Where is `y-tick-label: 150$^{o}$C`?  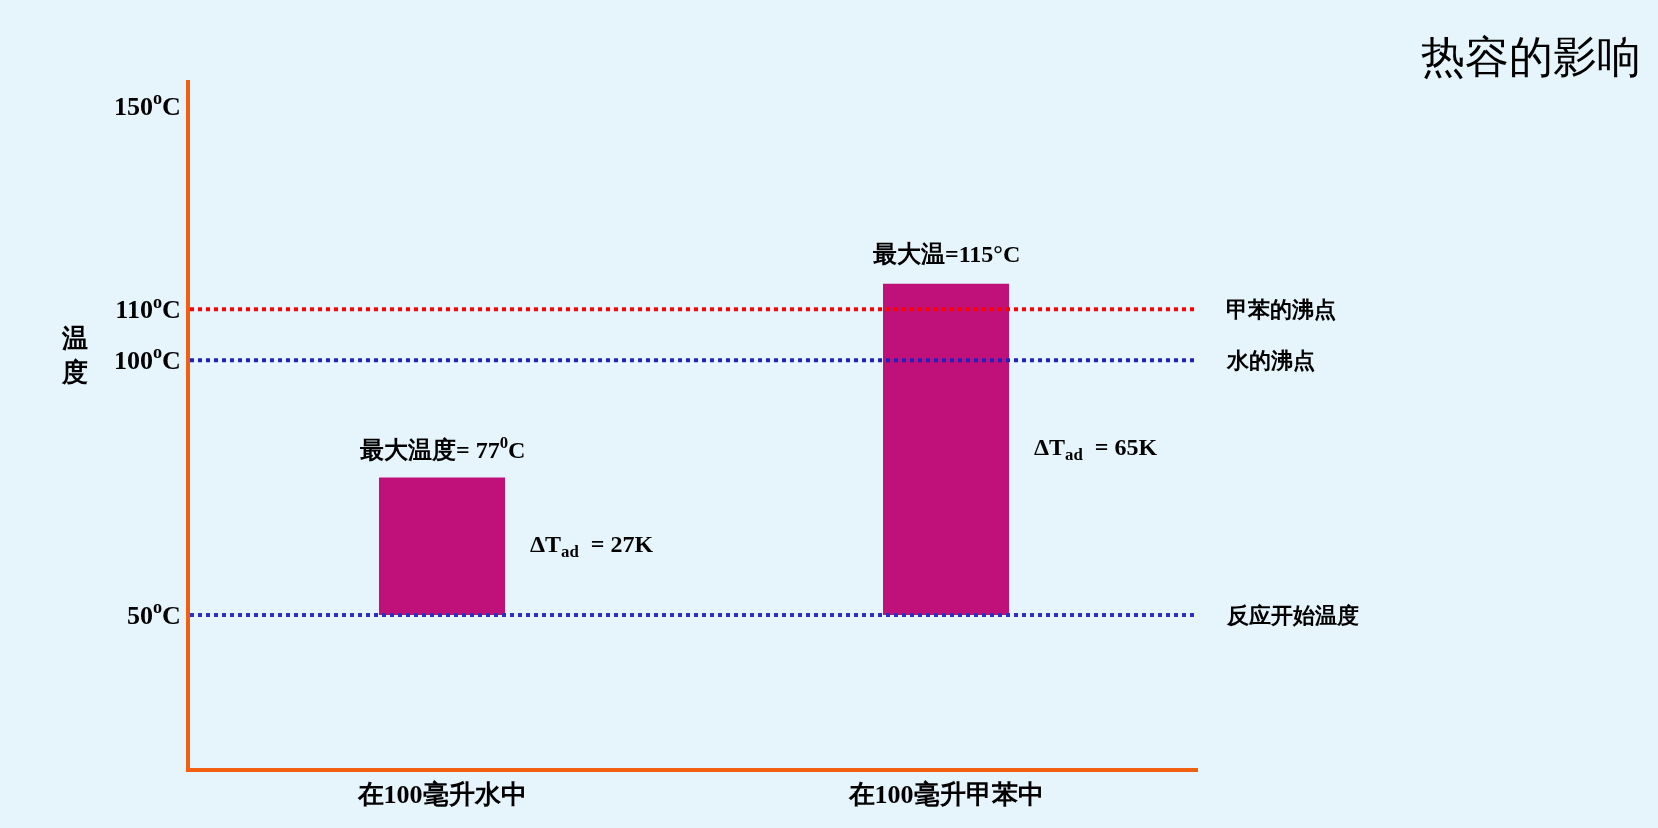
y-tick-label: 150$^{o}$C is located at coordinates (147, 104).